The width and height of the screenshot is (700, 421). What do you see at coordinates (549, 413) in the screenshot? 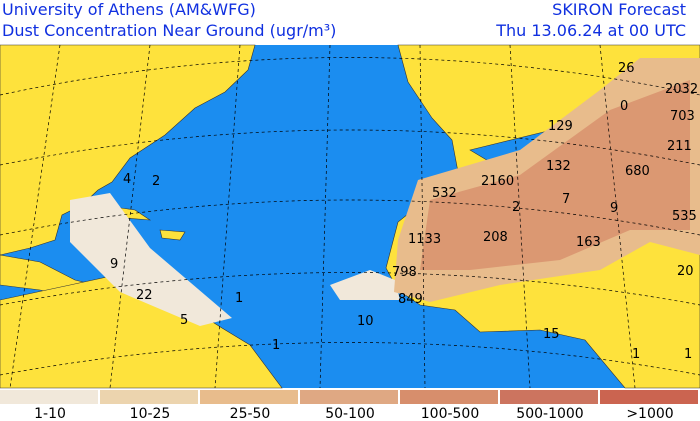
I see `legend-label: 500-1000` at bounding box center [549, 413].